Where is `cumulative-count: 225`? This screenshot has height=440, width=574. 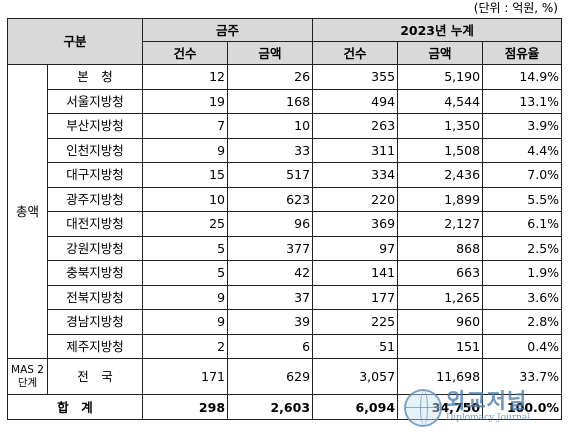 cumulative-count: 225 is located at coordinates (355, 322).